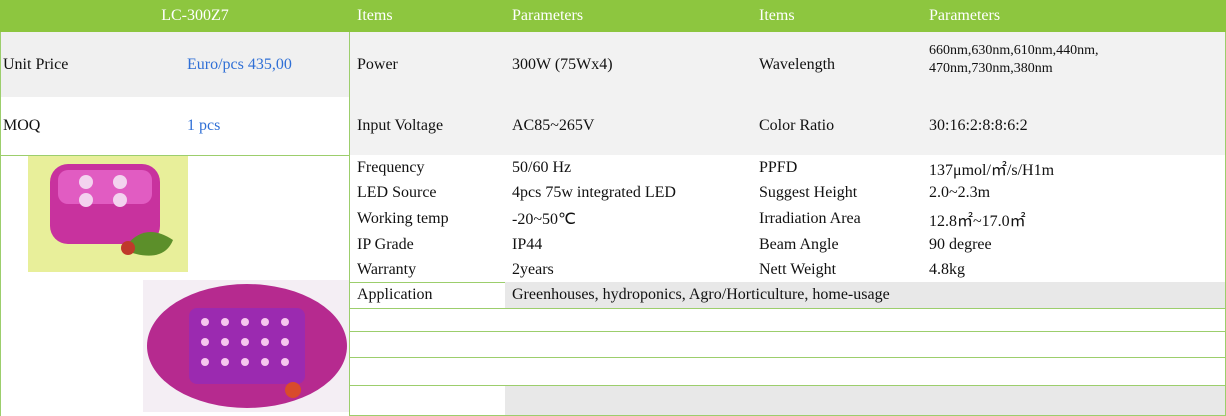 This screenshot has width=1226, height=416. What do you see at coordinates (427, 192) in the screenshot?
I see `spec-item: LED Source` at bounding box center [427, 192].